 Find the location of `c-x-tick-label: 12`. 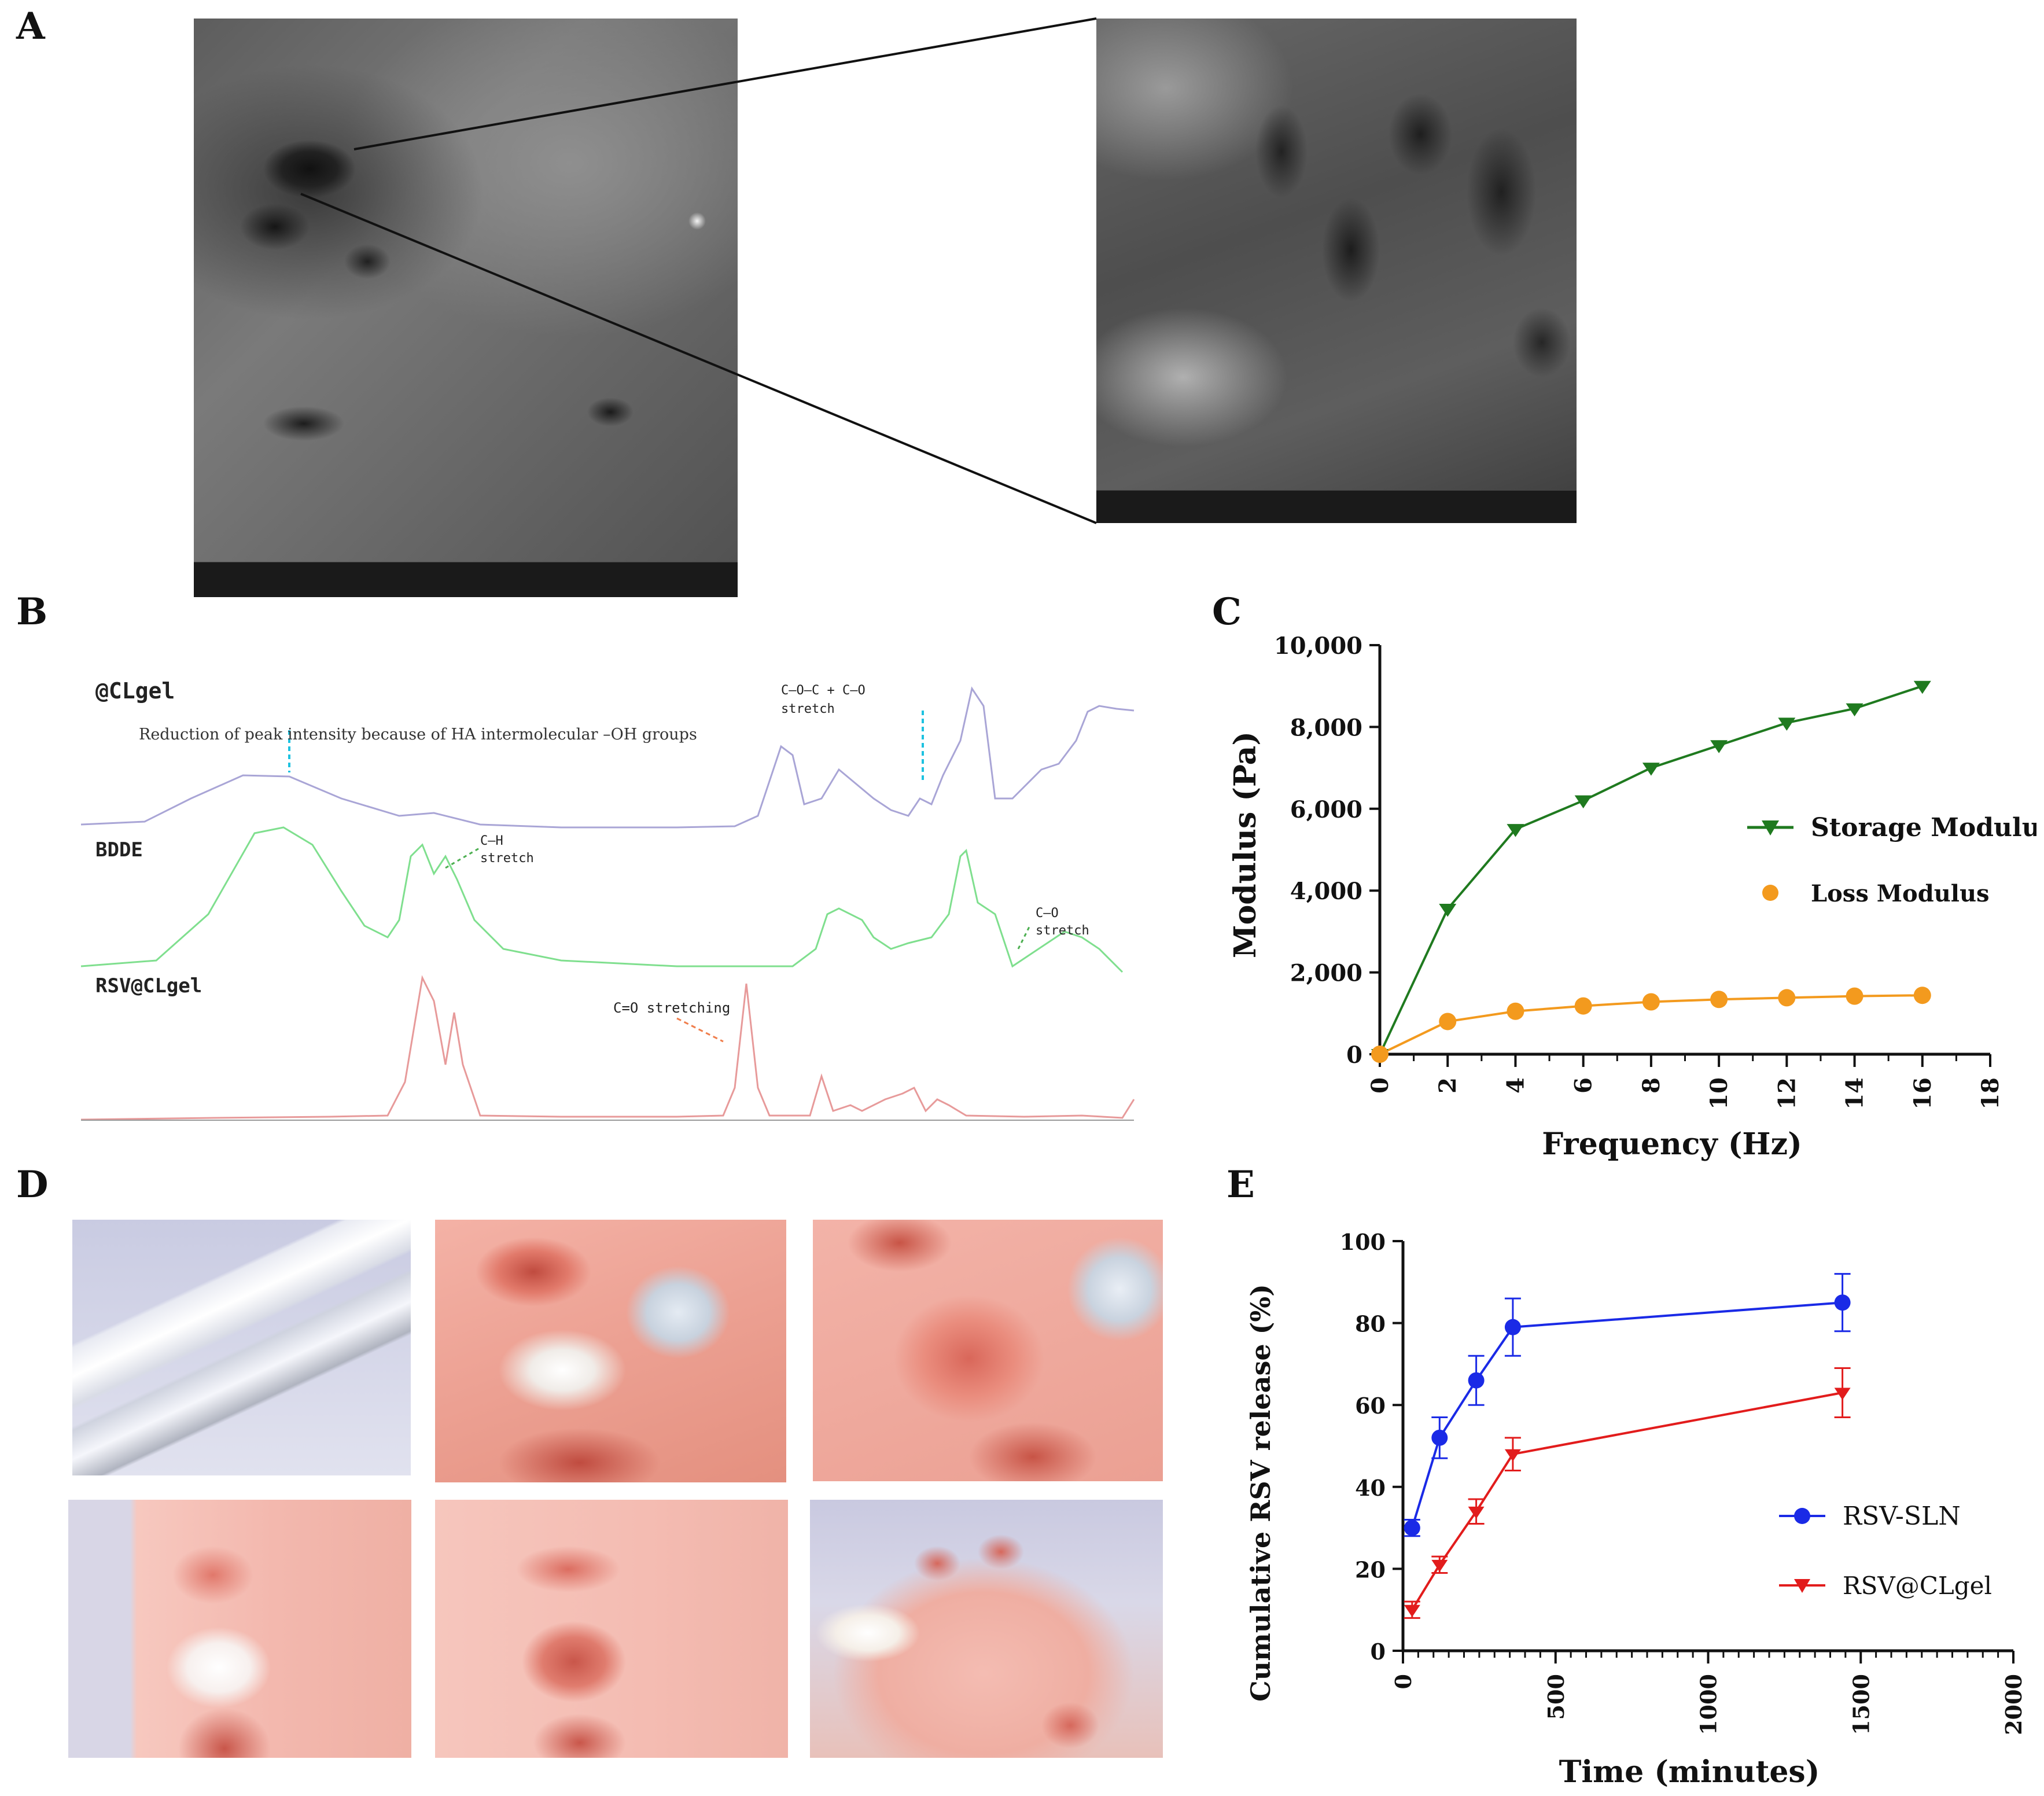

c-x-tick-label: 12 is located at coordinates (1786, 1093).